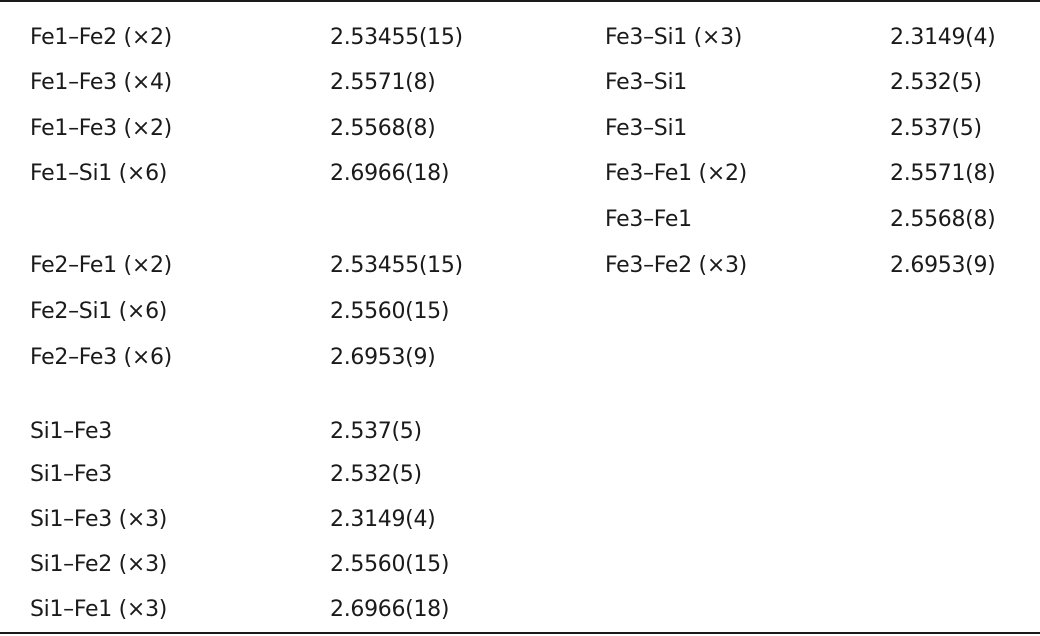 This screenshot has height=636, width=1040. Describe the element at coordinates (99, 609) in the screenshot. I see `bond-label: Si1–Fe1 (×3)` at that location.